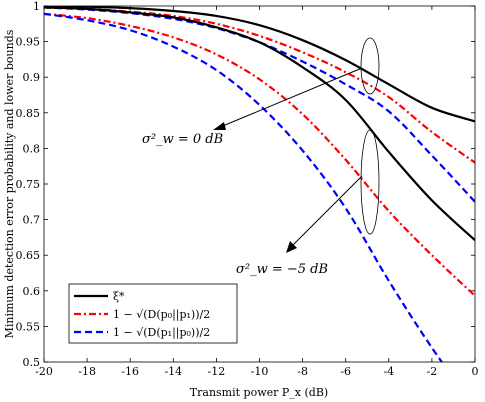  I want to click on y-tick-label: 0.5, so click(32, 362).